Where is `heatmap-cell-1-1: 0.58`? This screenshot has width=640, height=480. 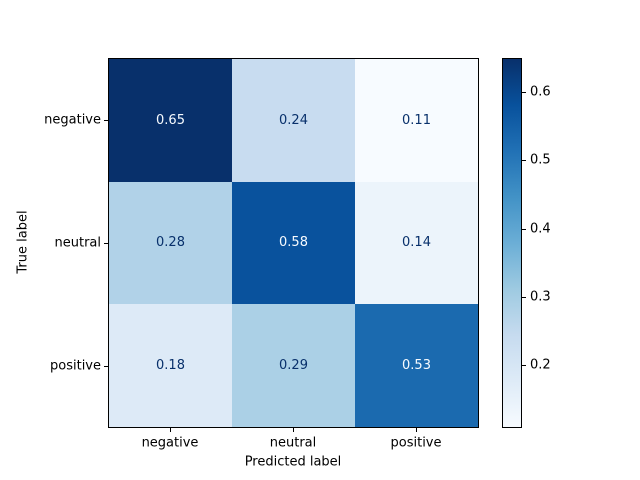 heatmap-cell-1-1: 0.58 is located at coordinates (293, 243).